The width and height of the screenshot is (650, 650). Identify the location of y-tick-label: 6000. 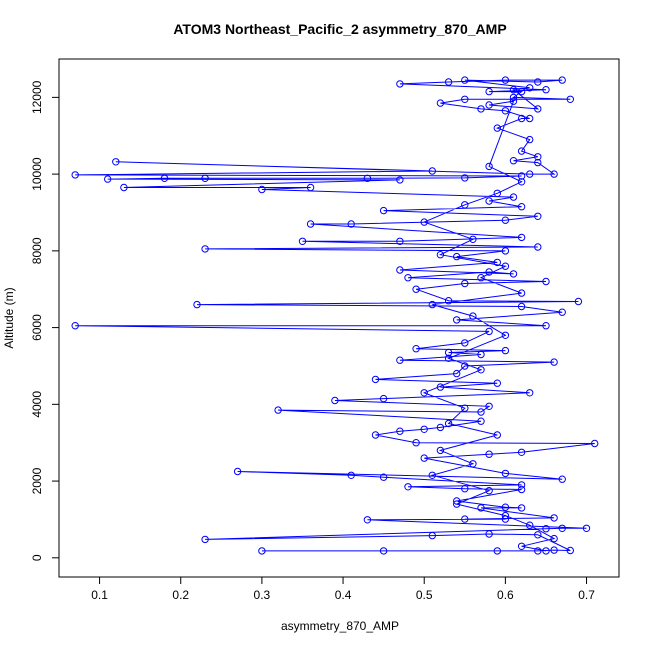
(37, 327).